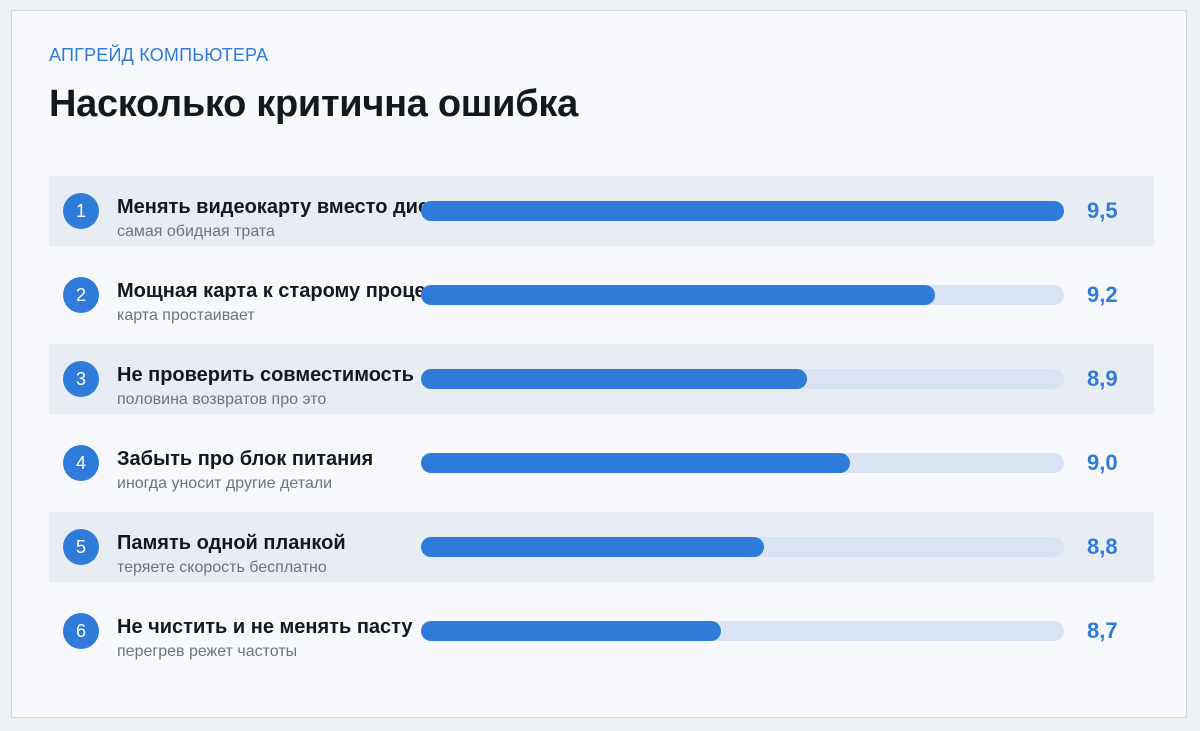 This screenshot has width=1200, height=731. I want to click on rank-badge: 1, so click(81, 211).